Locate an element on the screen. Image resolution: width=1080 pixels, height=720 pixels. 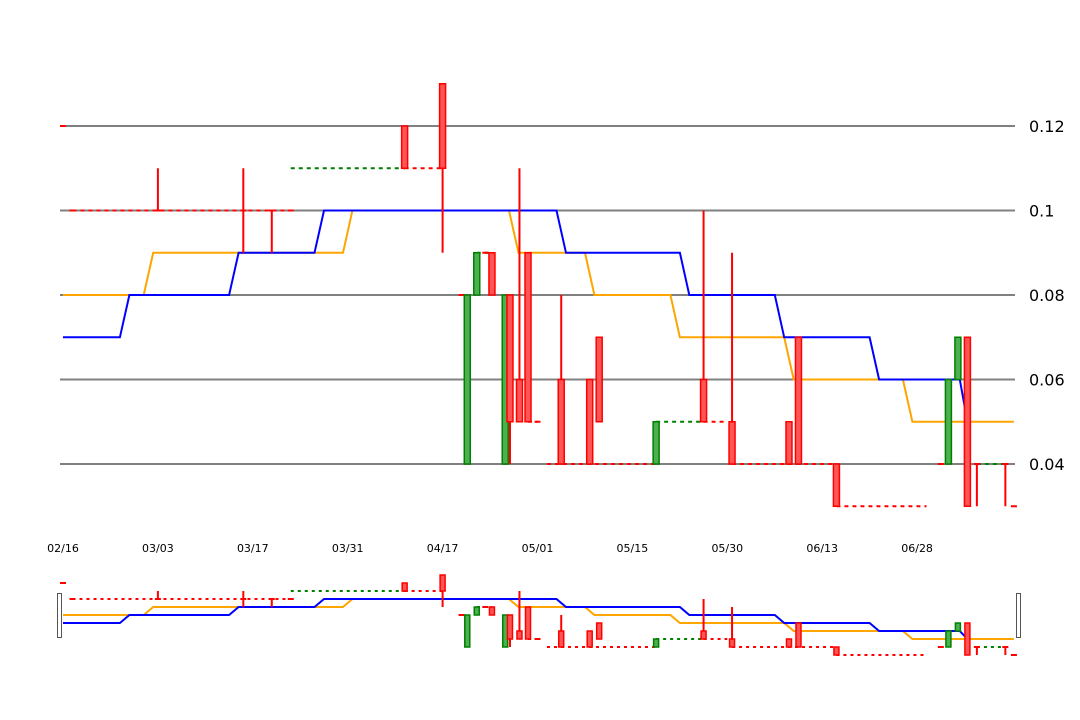
ma-short-line is located at coordinates (516, 619).